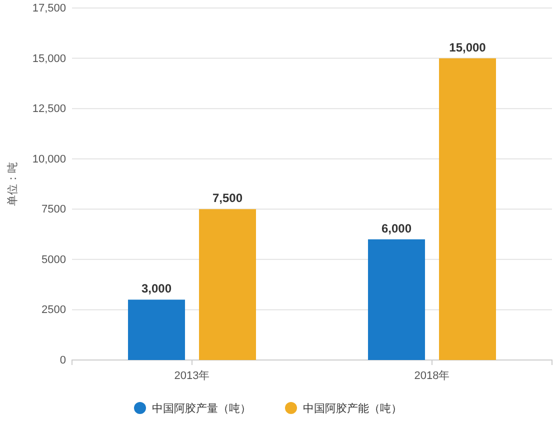  What do you see at coordinates (63, 360) in the screenshot?
I see `y-tick-label: 0` at bounding box center [63, 360].